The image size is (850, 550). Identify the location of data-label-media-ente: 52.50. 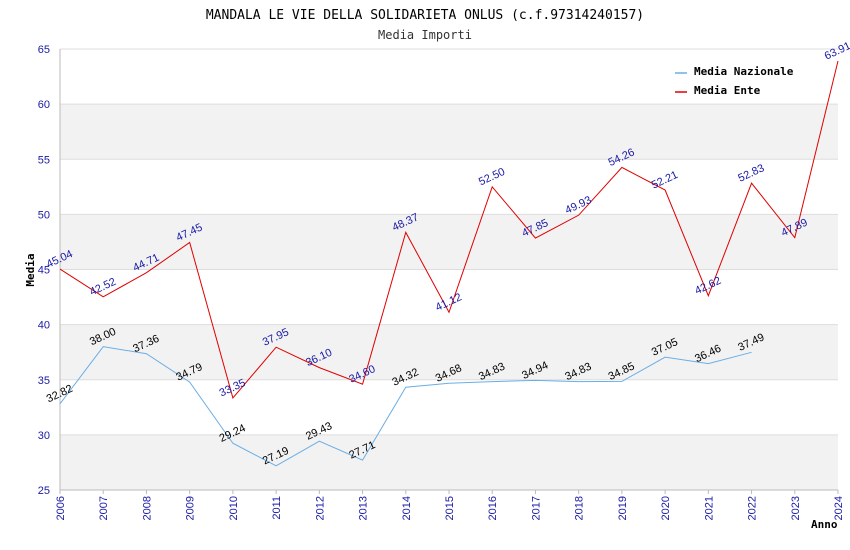
(492, 177).